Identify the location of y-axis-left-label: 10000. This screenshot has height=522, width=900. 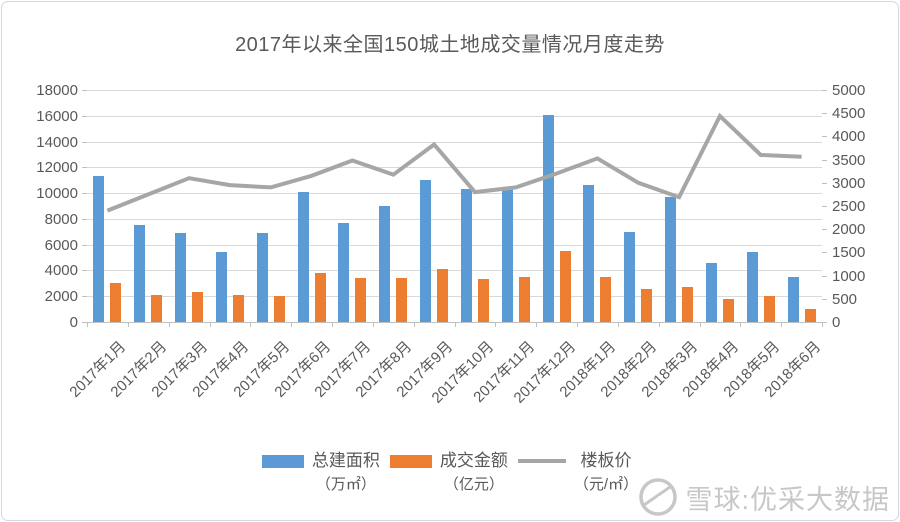
(57, 194).